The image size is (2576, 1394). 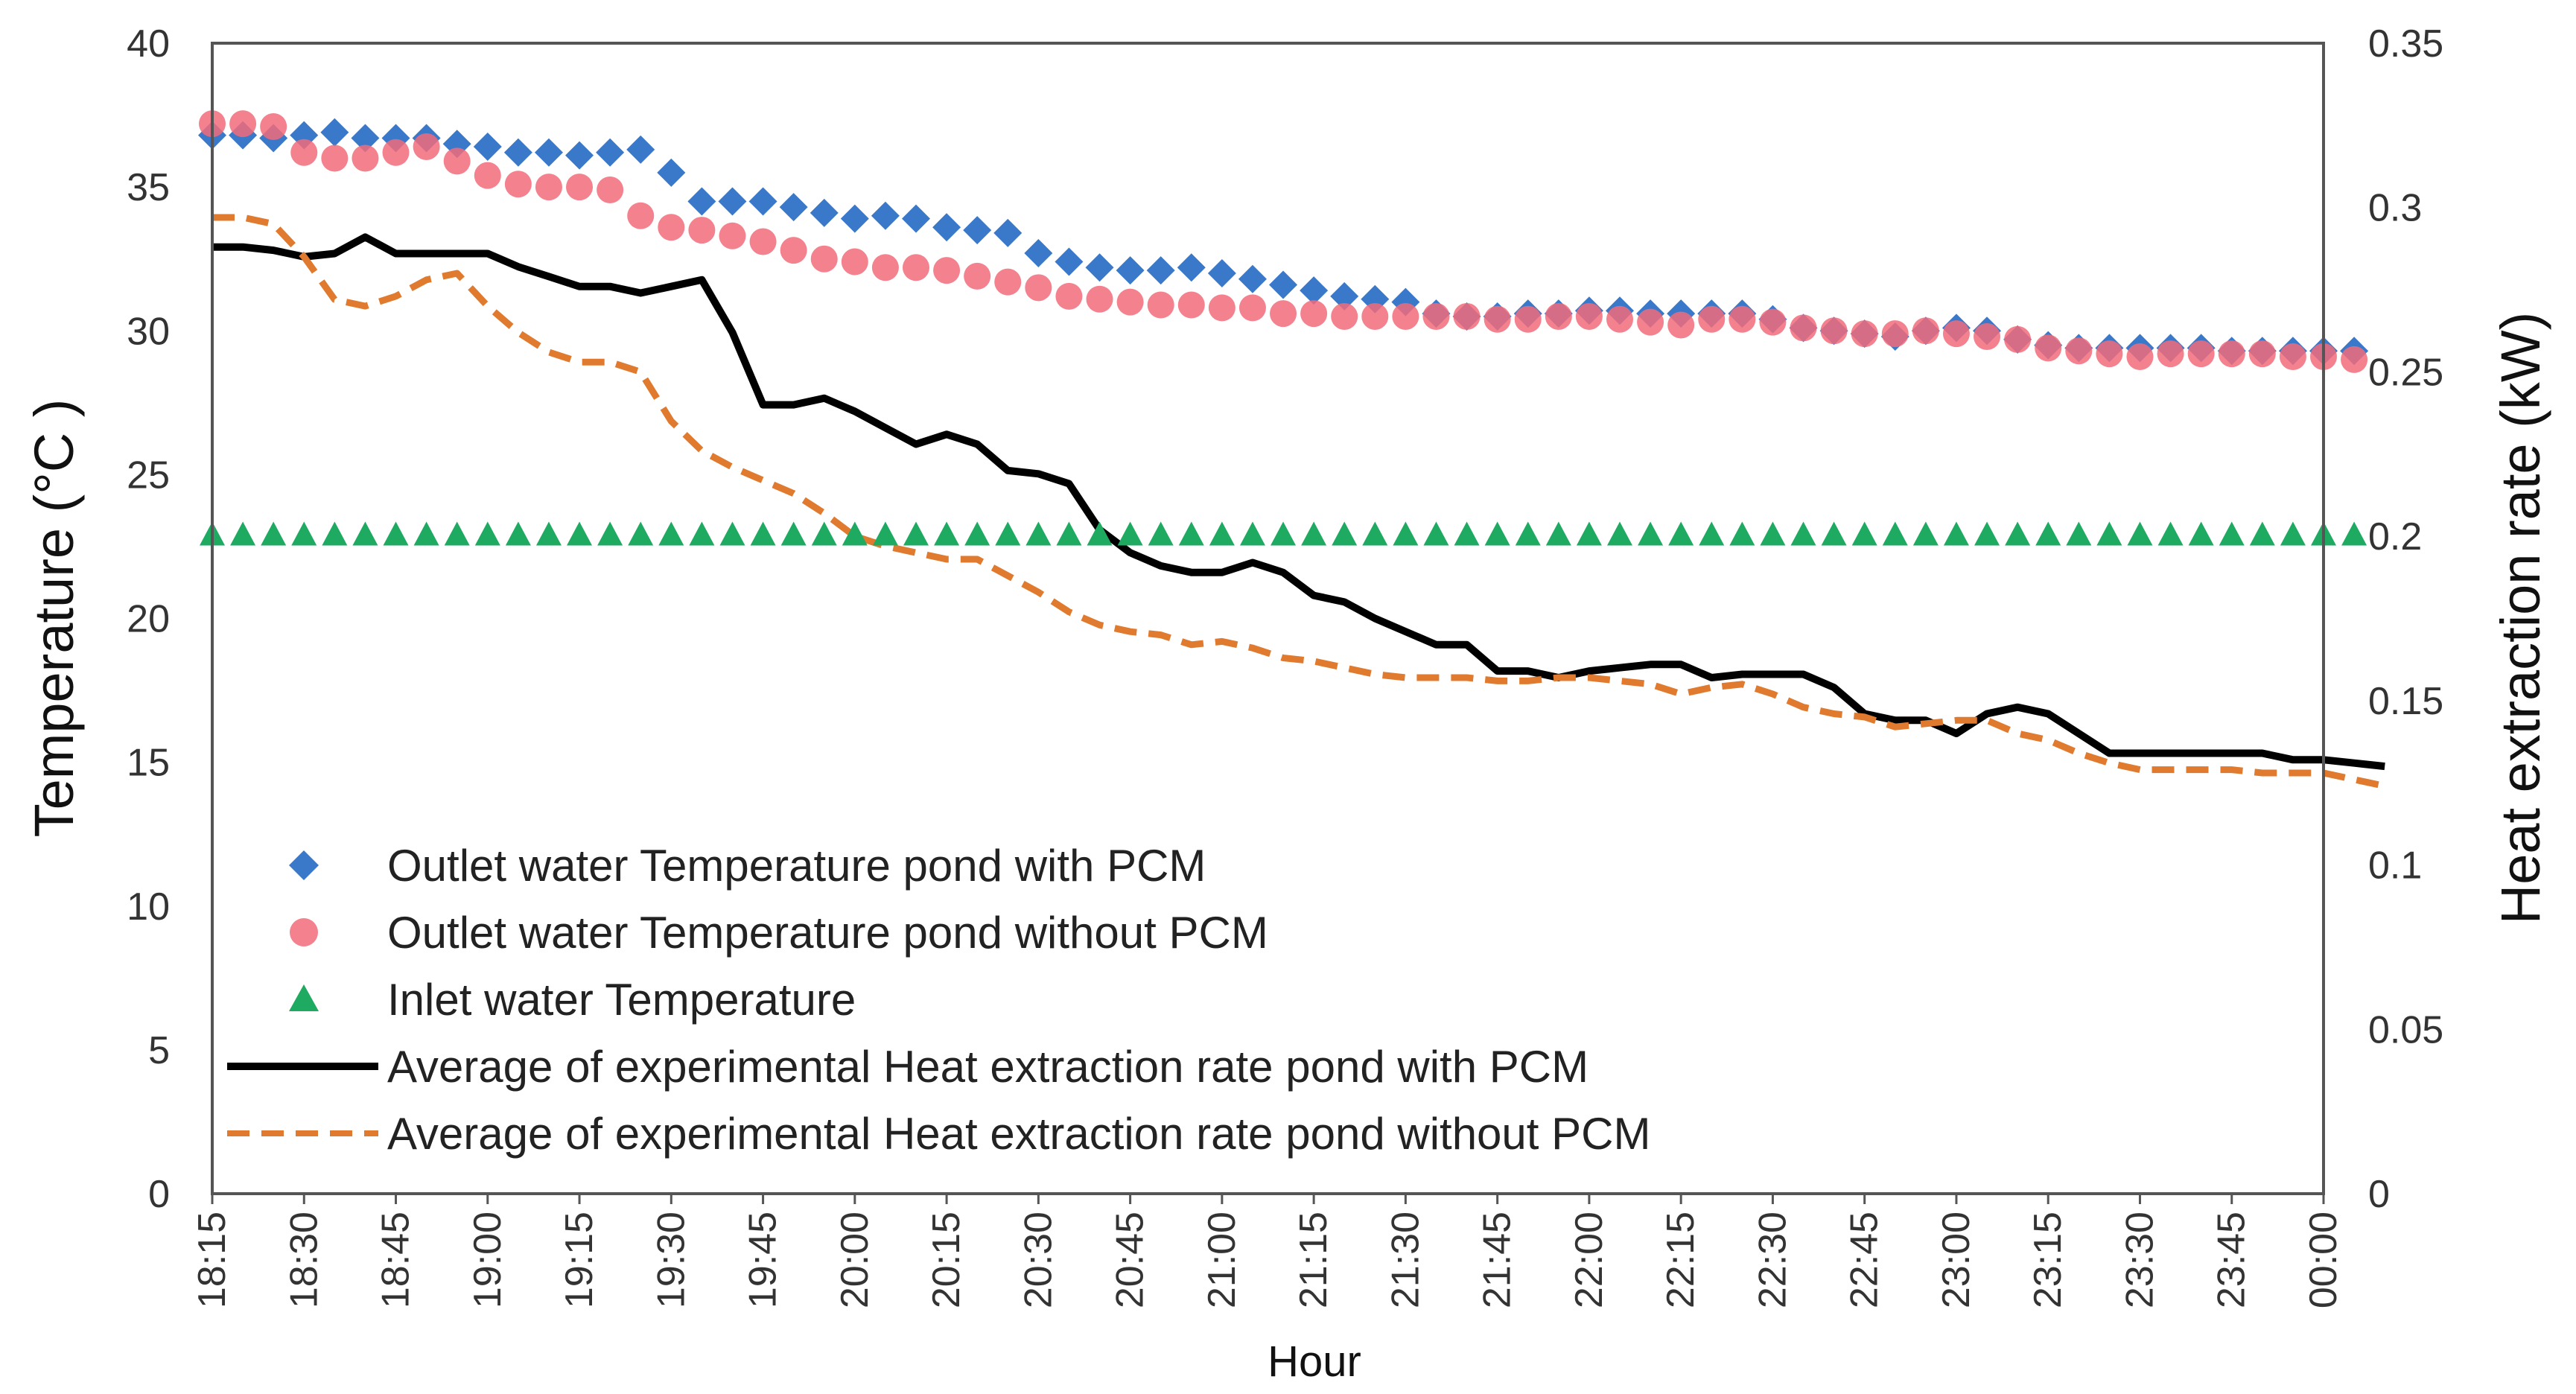 What do you see at coordinates (796, 866) in the screenshot?
I see `legend-label: Outlet water Temperature pond with PCM` at bounding box center [796, 866].